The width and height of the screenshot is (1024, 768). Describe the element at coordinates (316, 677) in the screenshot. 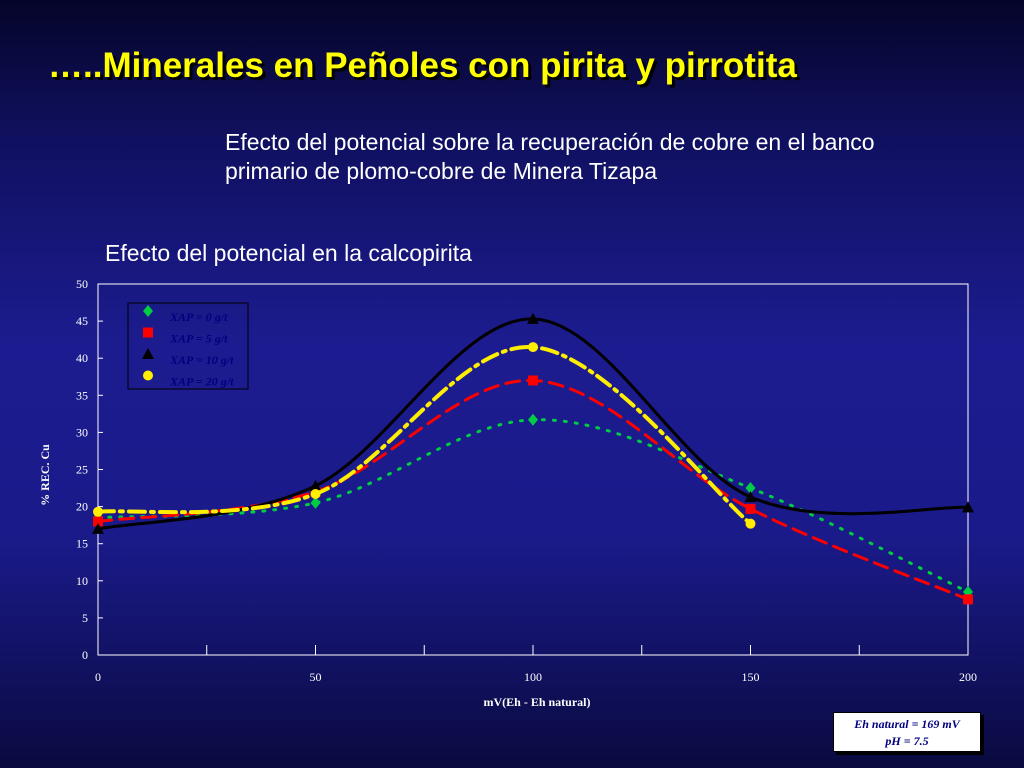

I see `x-tick-label: 50` at that location.